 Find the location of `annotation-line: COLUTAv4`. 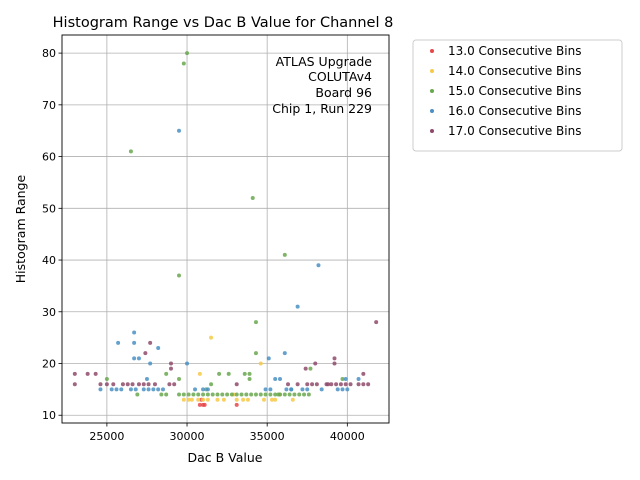

annotation-line: COLUTAv4 is located at coordinates (340, 76).